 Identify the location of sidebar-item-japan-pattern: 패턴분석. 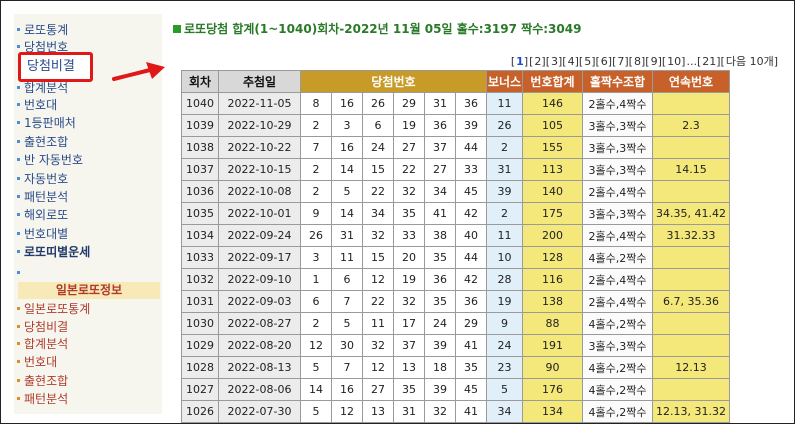
(42, 399).